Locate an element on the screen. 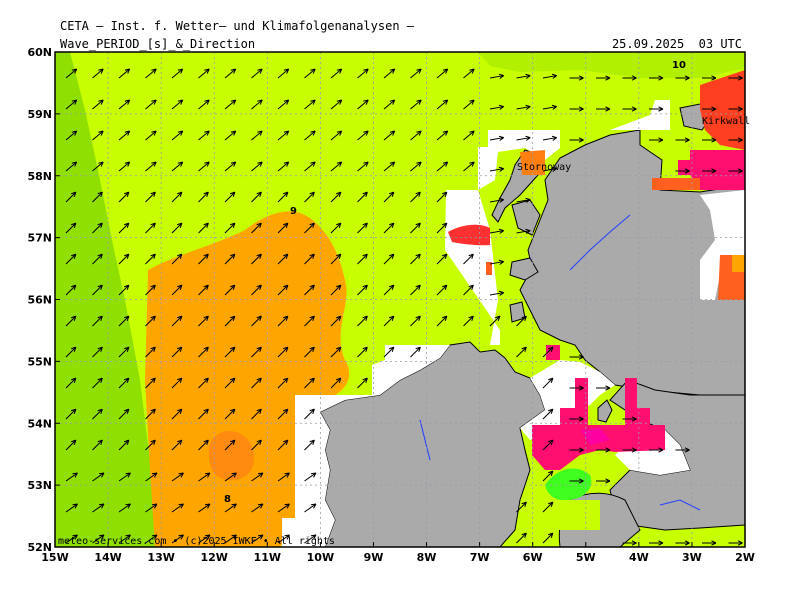 Image resolution: width=800 pixels, height=600 pixels. place-label-kirkwall: Kirkwall is located at coordinates (726, 121).